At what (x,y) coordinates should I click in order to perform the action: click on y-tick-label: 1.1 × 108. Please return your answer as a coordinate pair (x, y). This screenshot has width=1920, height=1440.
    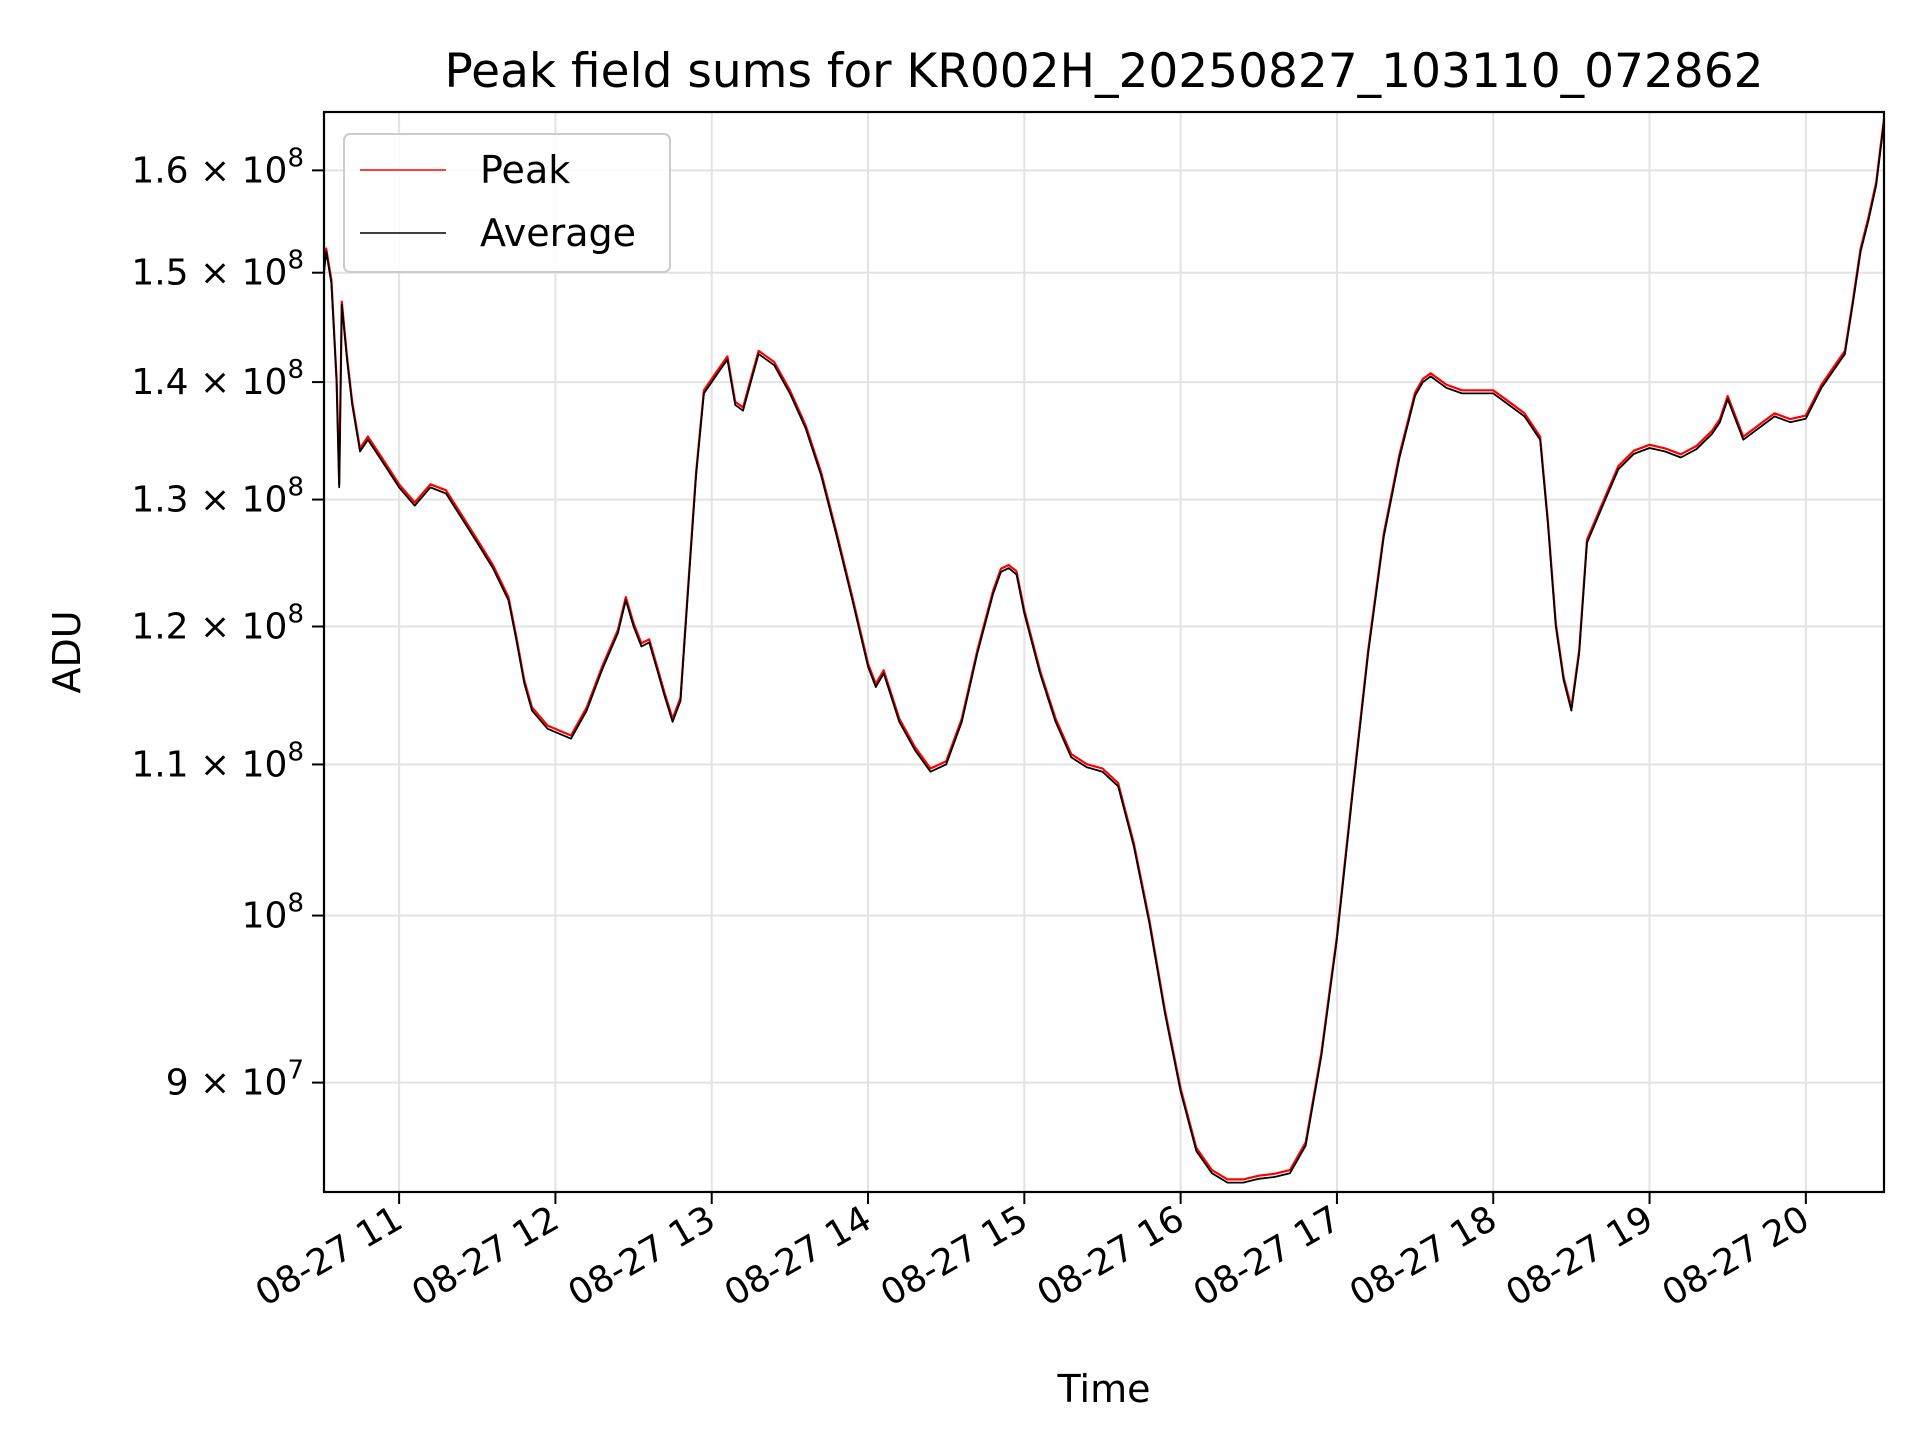
    Looking at the image, I should click on (217, 761).